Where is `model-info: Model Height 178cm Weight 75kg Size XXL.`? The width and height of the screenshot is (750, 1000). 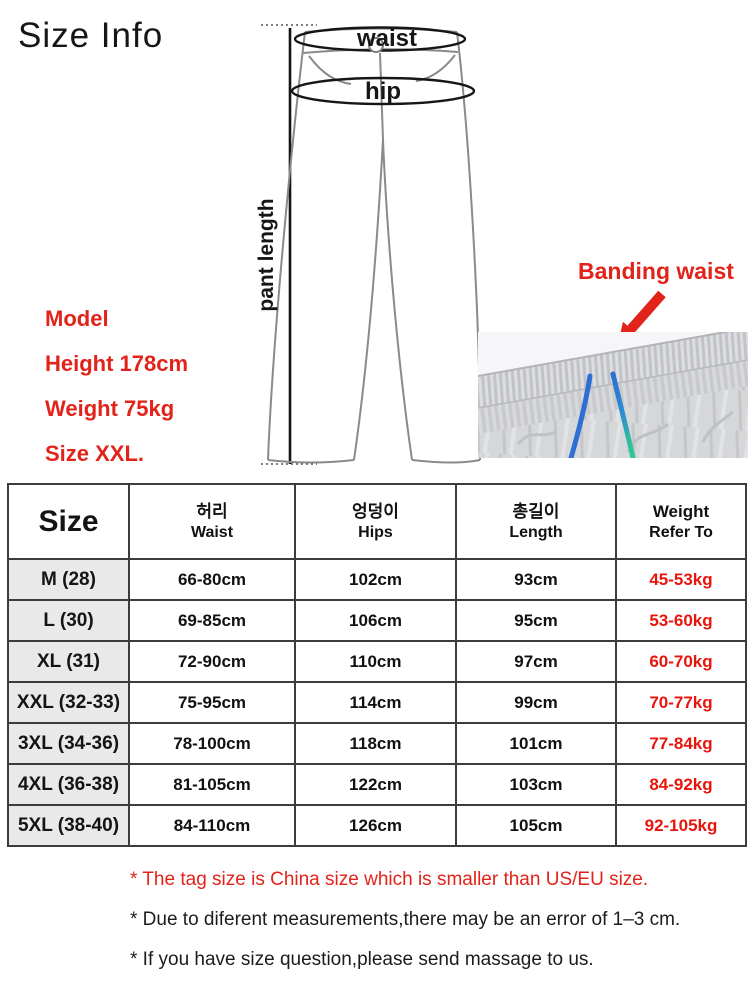 model-info: Model Height 178cm Weight 75kg Size XXL. is located at coordinates (116, 398).